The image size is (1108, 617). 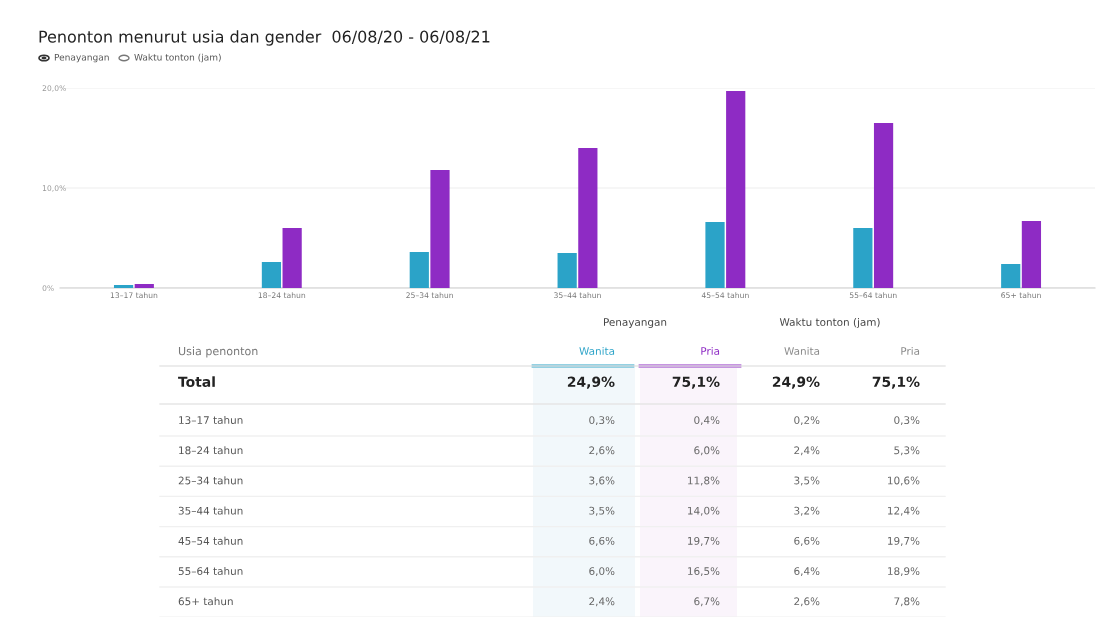 I want to click on category-label: 25–34 tahun, so click(x=210, y=480).